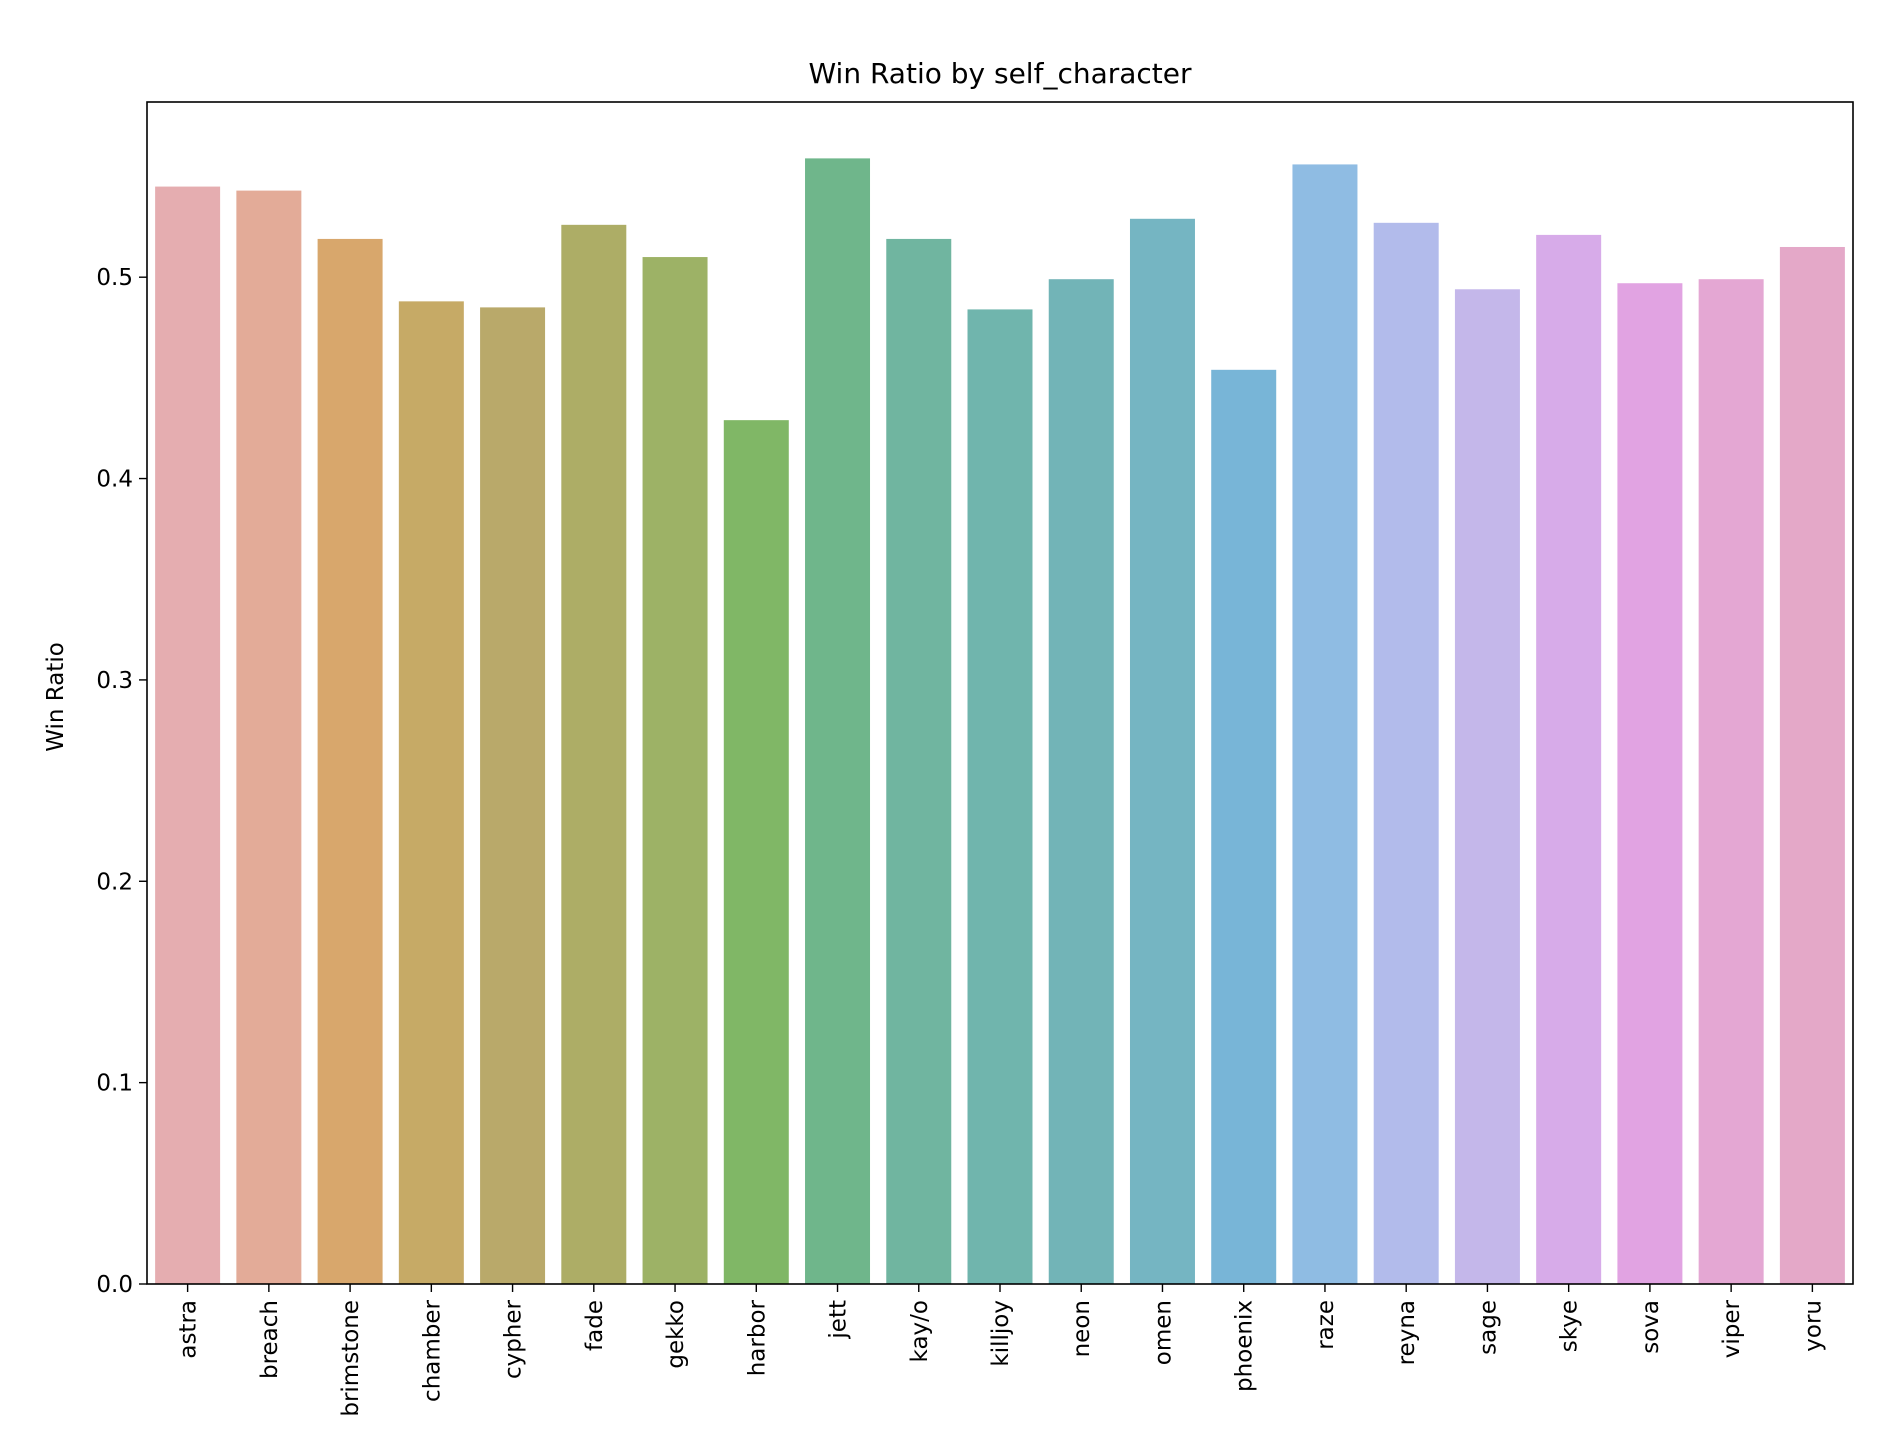 The width and height of the screenshot is (1890, 1442). Describe the element at coordinates (351, 1358) in the screenshot. I see `x-tick-label: brimstone` at that location.